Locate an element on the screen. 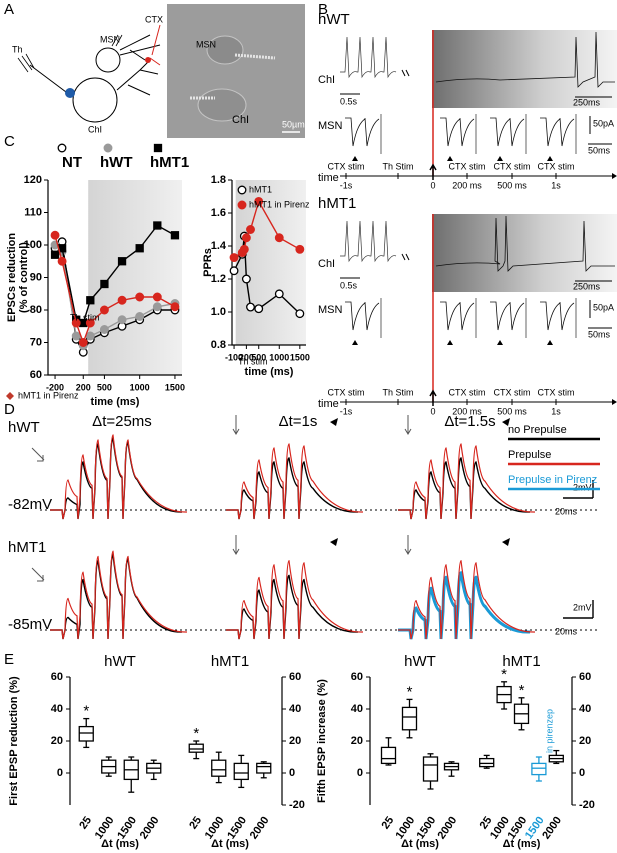 The image size is (617, 853). label: Th is located at coordinates (17, 49).